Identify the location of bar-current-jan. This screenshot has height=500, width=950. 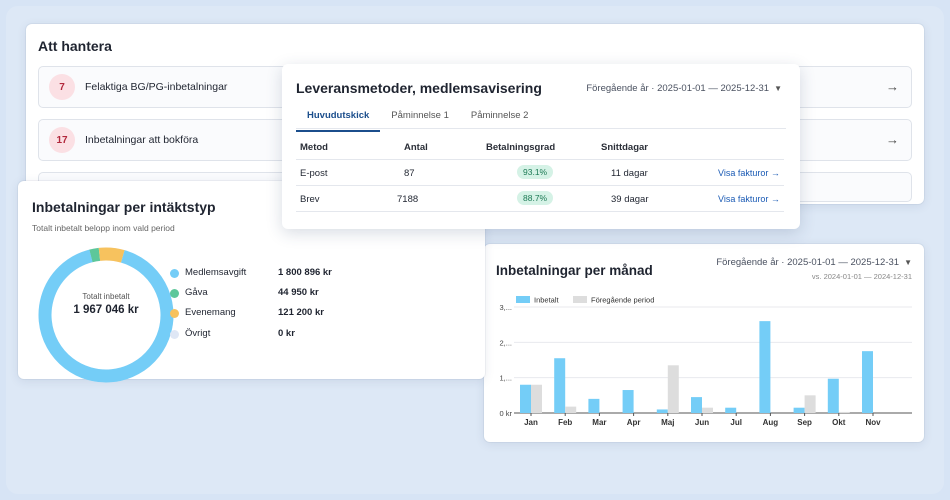
(525, 398).